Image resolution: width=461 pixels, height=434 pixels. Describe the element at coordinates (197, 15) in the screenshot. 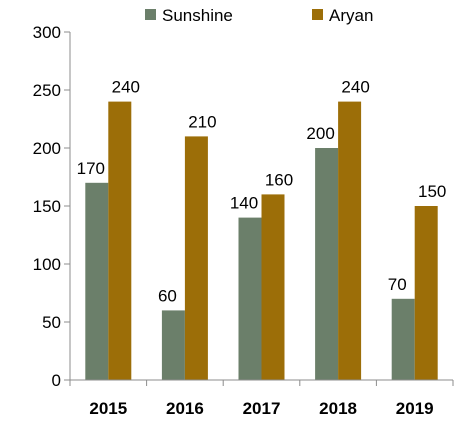

I see `legend-label-sunshine: Sunshine` at that location.